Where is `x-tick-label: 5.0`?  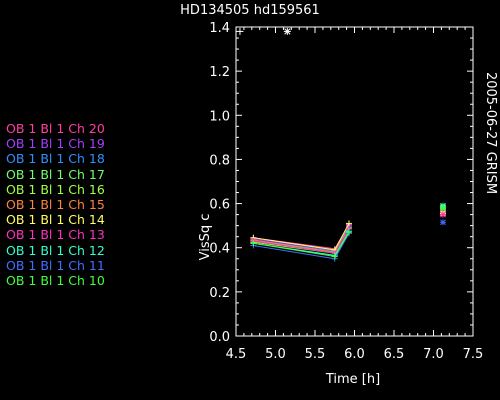
x-tick-label: 5.0 is located at coordinates (275, 354).